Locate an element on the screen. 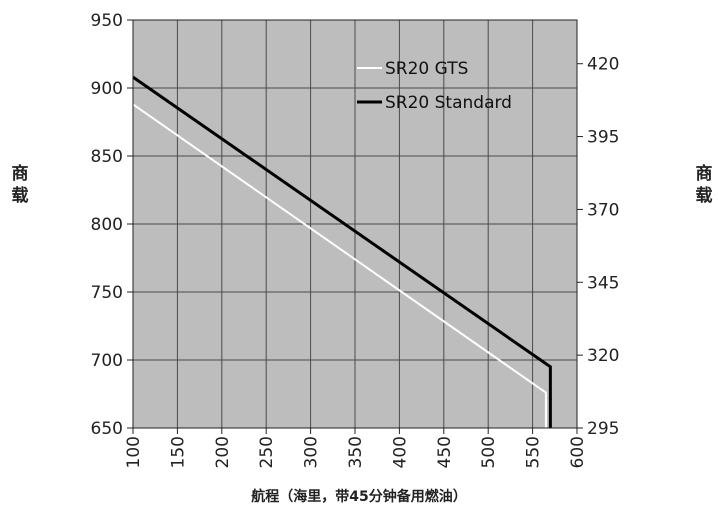 The height and width of the screenshot is (510, 718). y-left-tick-label: 800 is located at coordinates (107, 225).